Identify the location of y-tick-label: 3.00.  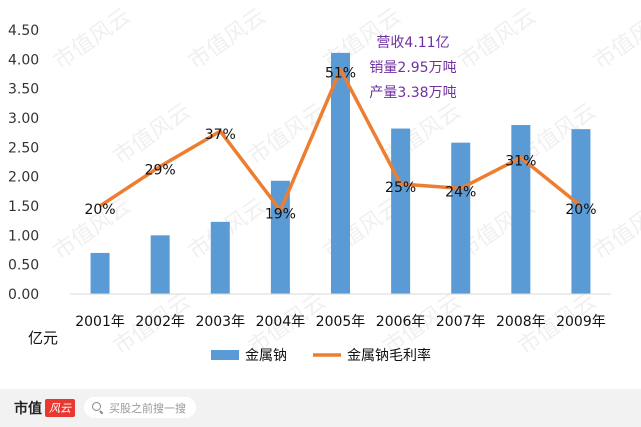
(23, 119).